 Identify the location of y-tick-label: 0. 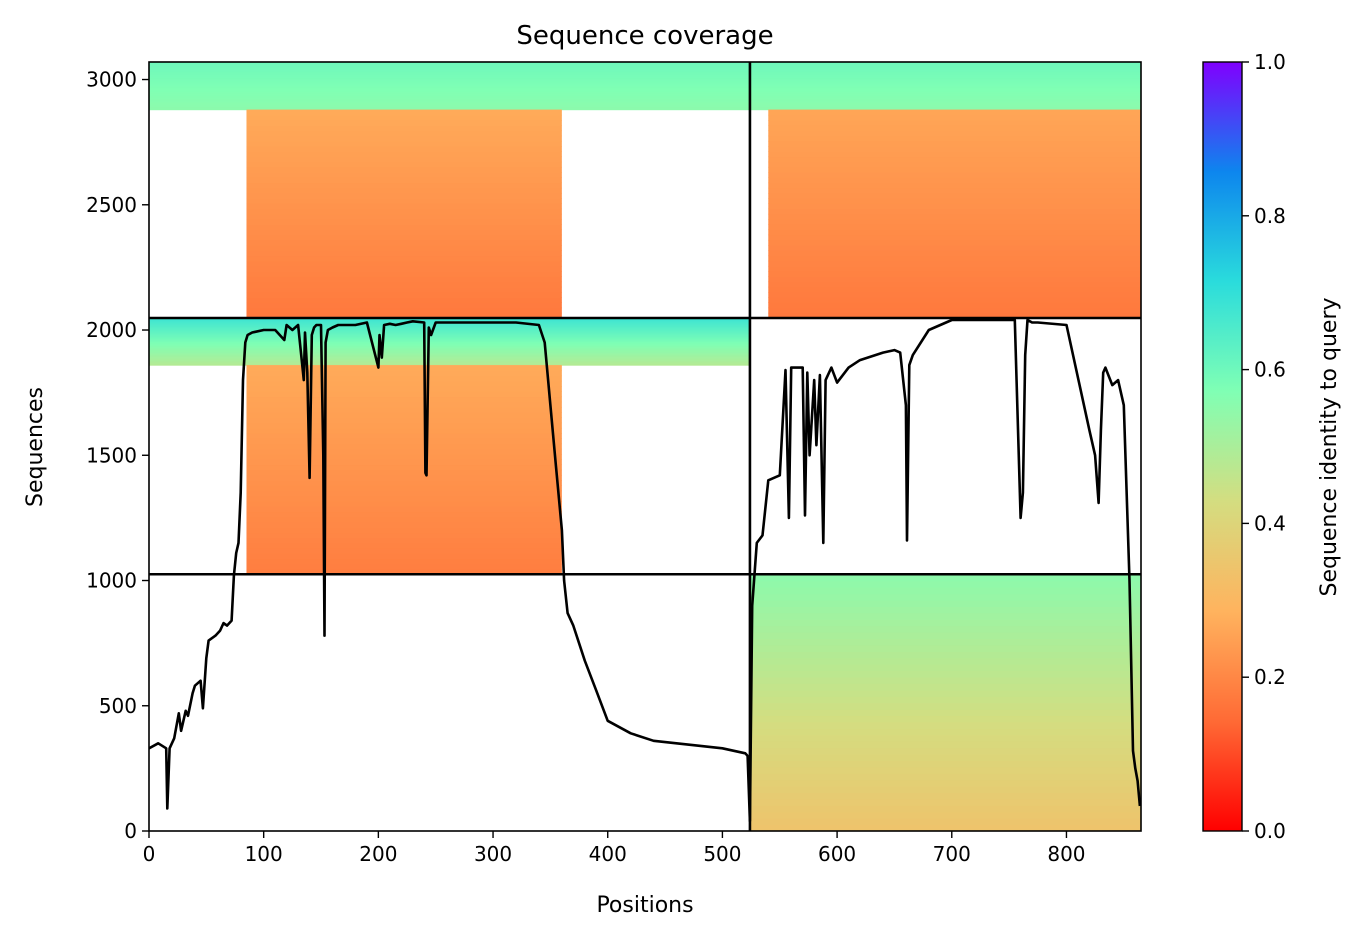
(130, 831).